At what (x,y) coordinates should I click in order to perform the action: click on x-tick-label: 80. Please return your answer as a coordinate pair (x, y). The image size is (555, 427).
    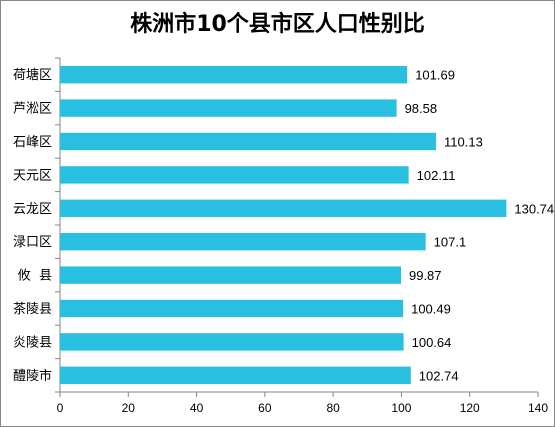
    Looking at the image, I should click on (333, 408).